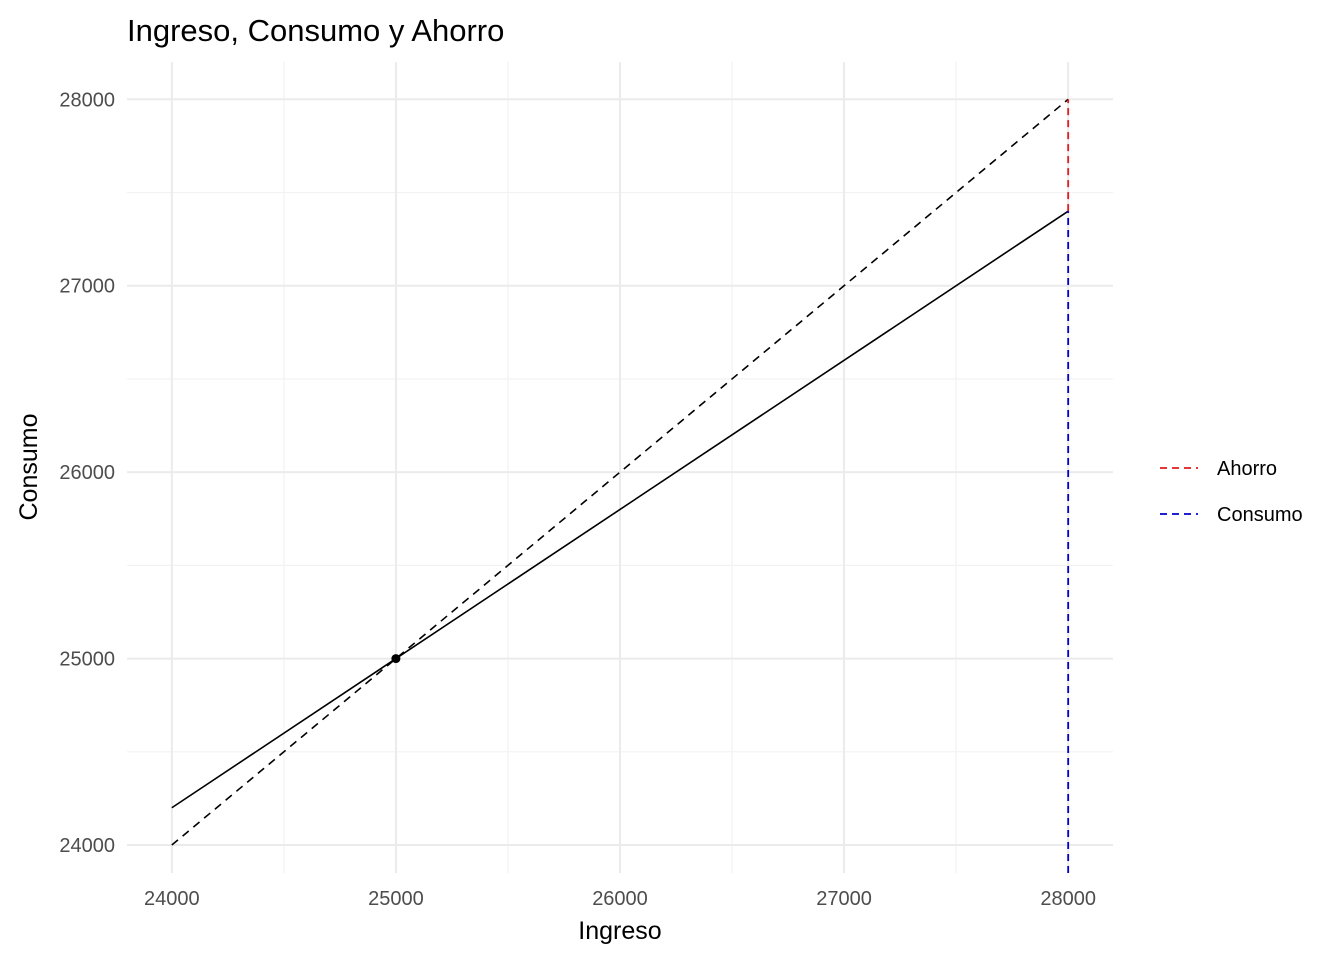 This screenshot has width=1344, height=960. Describe the element at coordinates (87, 287) in the screenshot. I see `y-tick-label: 27000` at that location.